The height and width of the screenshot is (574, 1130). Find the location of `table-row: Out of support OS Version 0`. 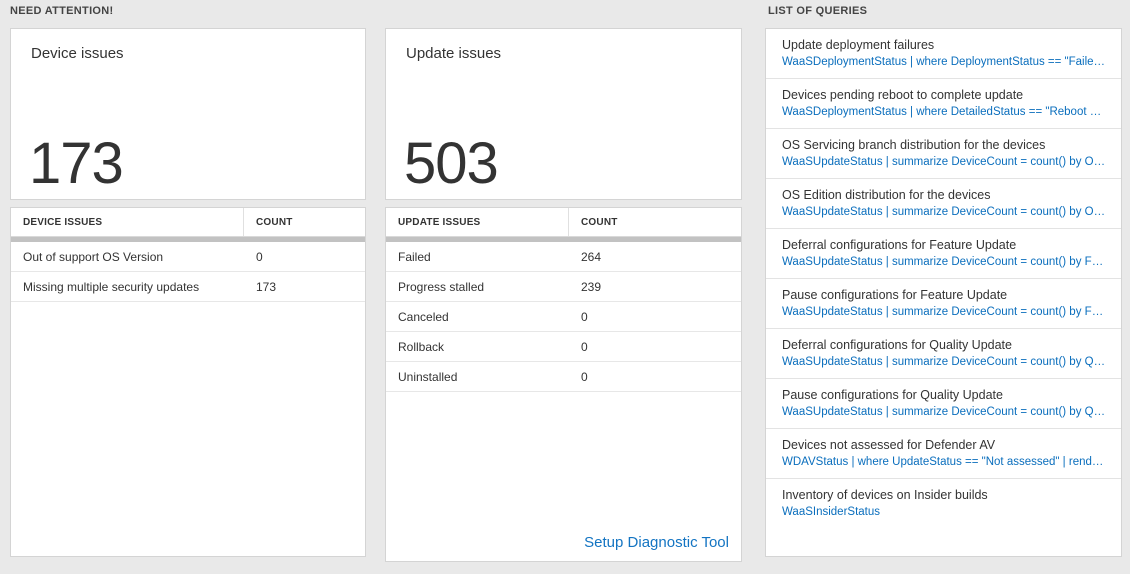

table-row: Out of support OS Version 0 is located at coordinates (188, 257).